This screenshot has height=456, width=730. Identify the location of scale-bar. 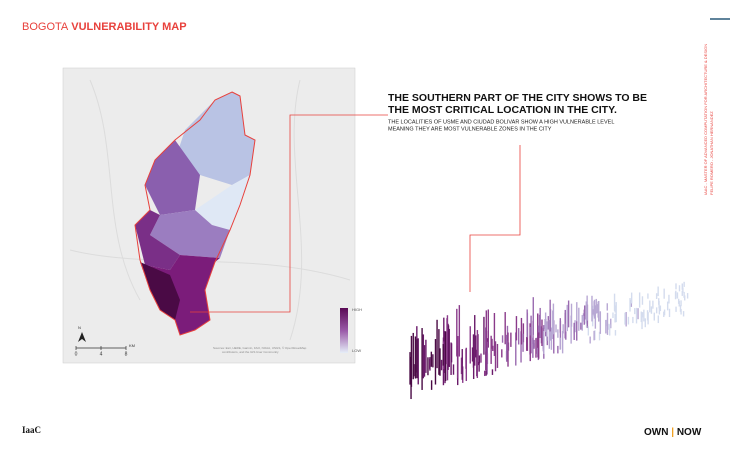
(101, 348).